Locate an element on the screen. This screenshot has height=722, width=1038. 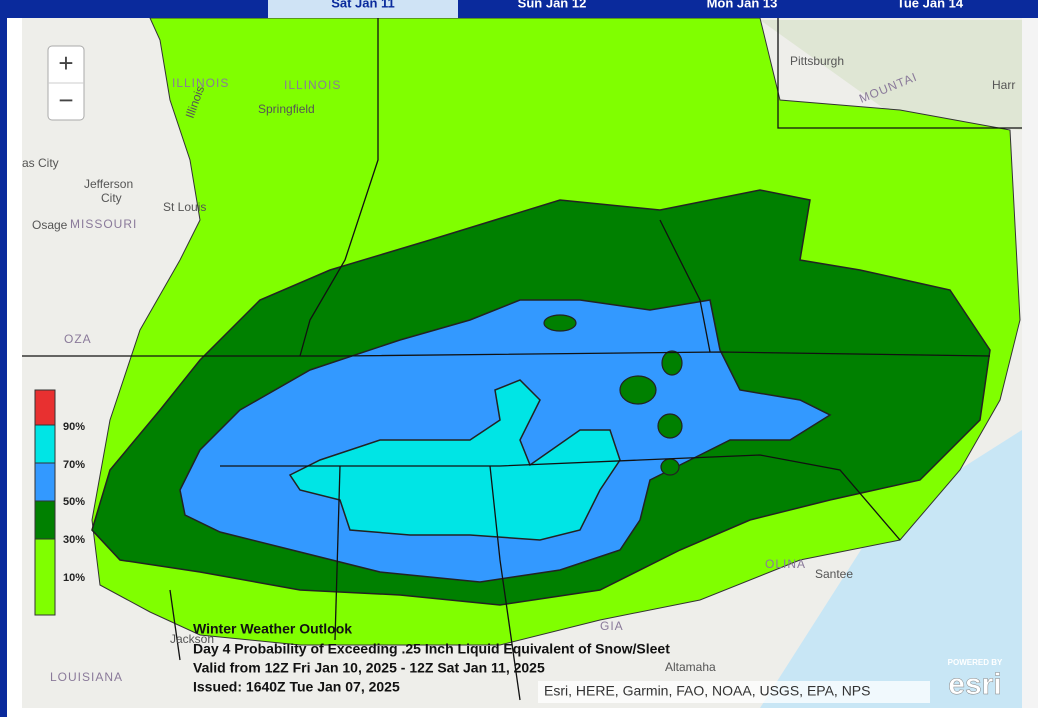
caption-issued: Issued: 1640Z Tue Jan 07, 2025 is located at coordinates (296, 687).